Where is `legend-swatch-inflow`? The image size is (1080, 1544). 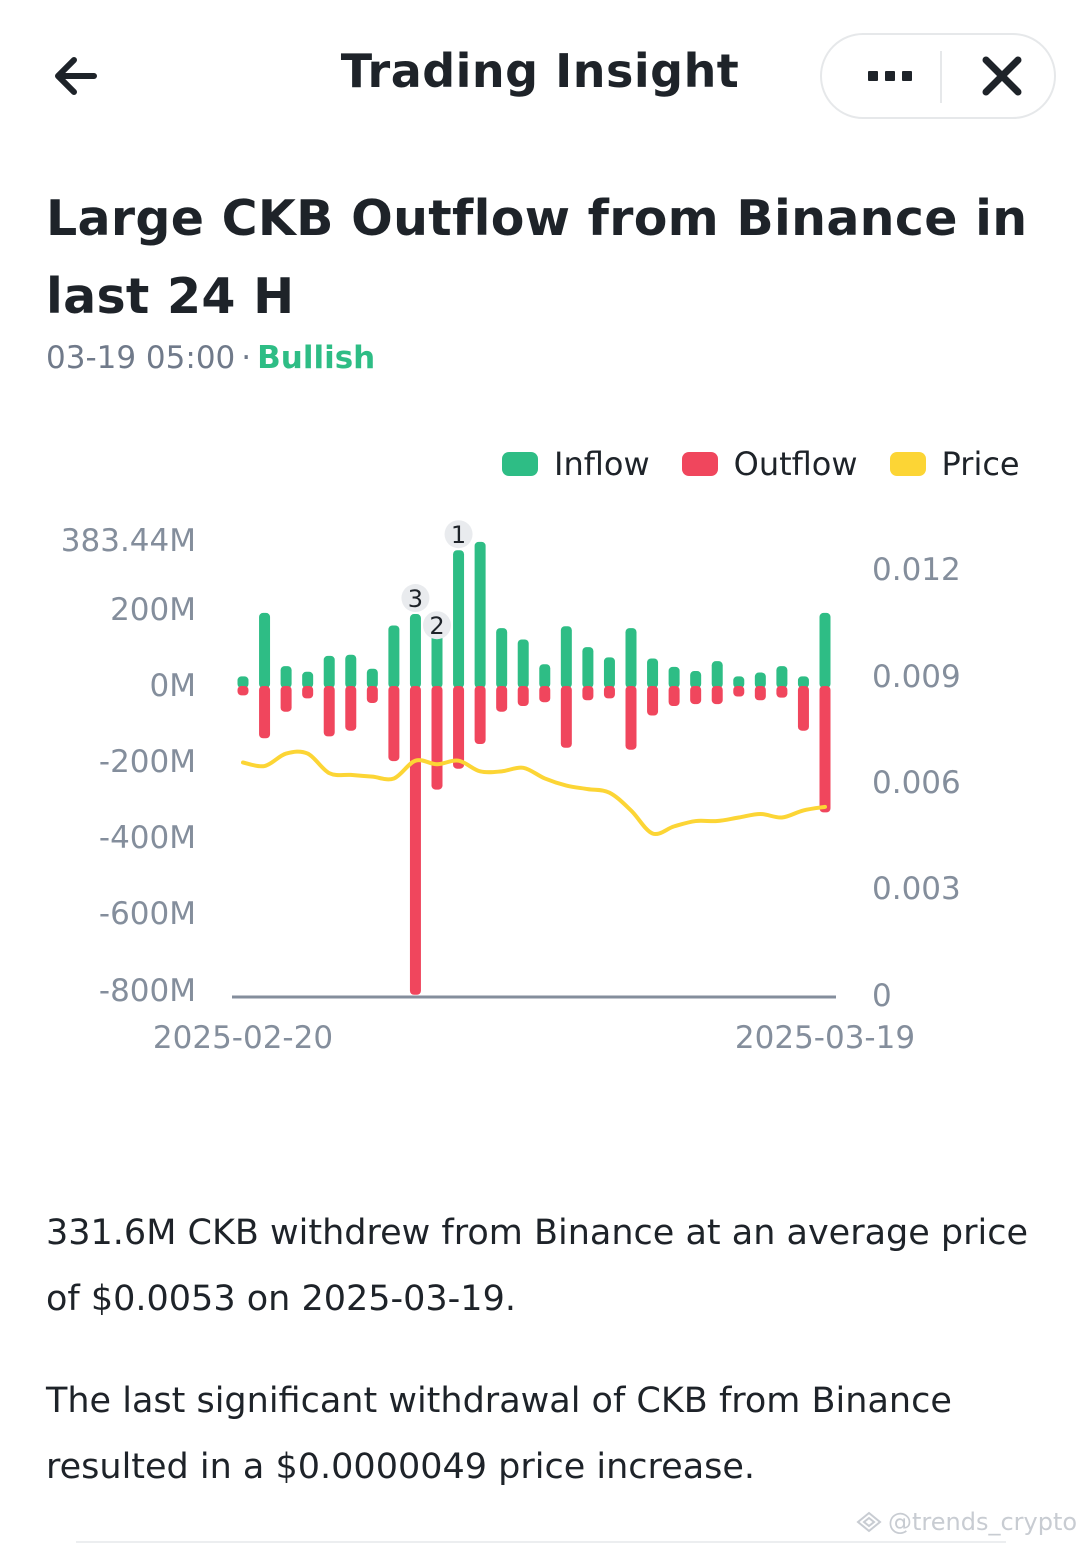 legend-swatch-inflow is located at coordinates (520, 464).